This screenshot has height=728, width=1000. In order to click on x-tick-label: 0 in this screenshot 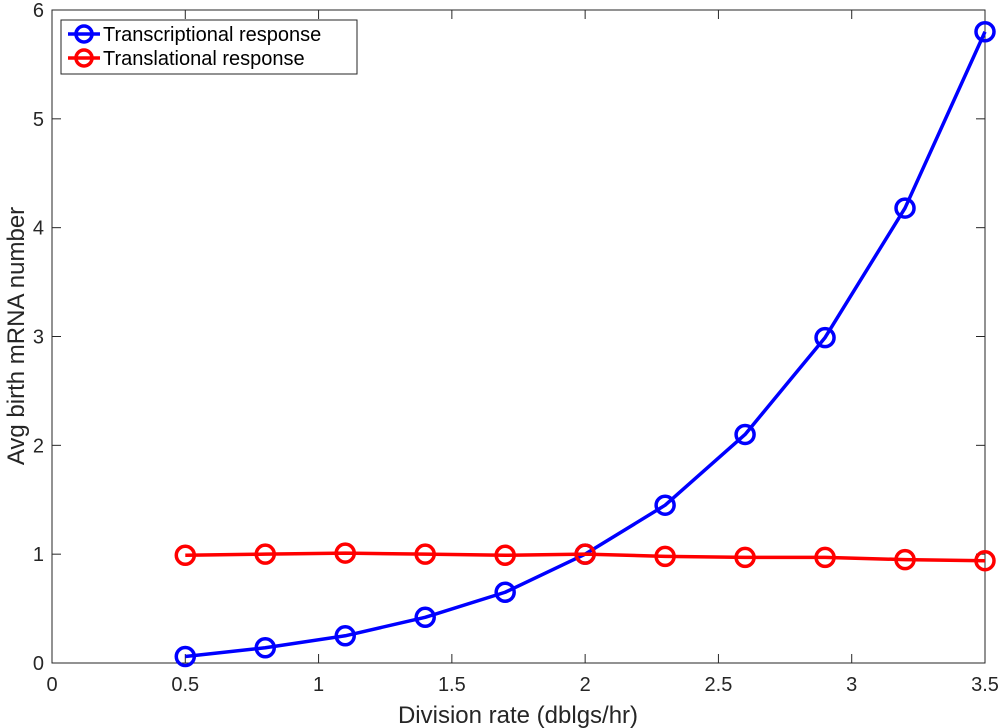, I will do `click(51, 685)`.